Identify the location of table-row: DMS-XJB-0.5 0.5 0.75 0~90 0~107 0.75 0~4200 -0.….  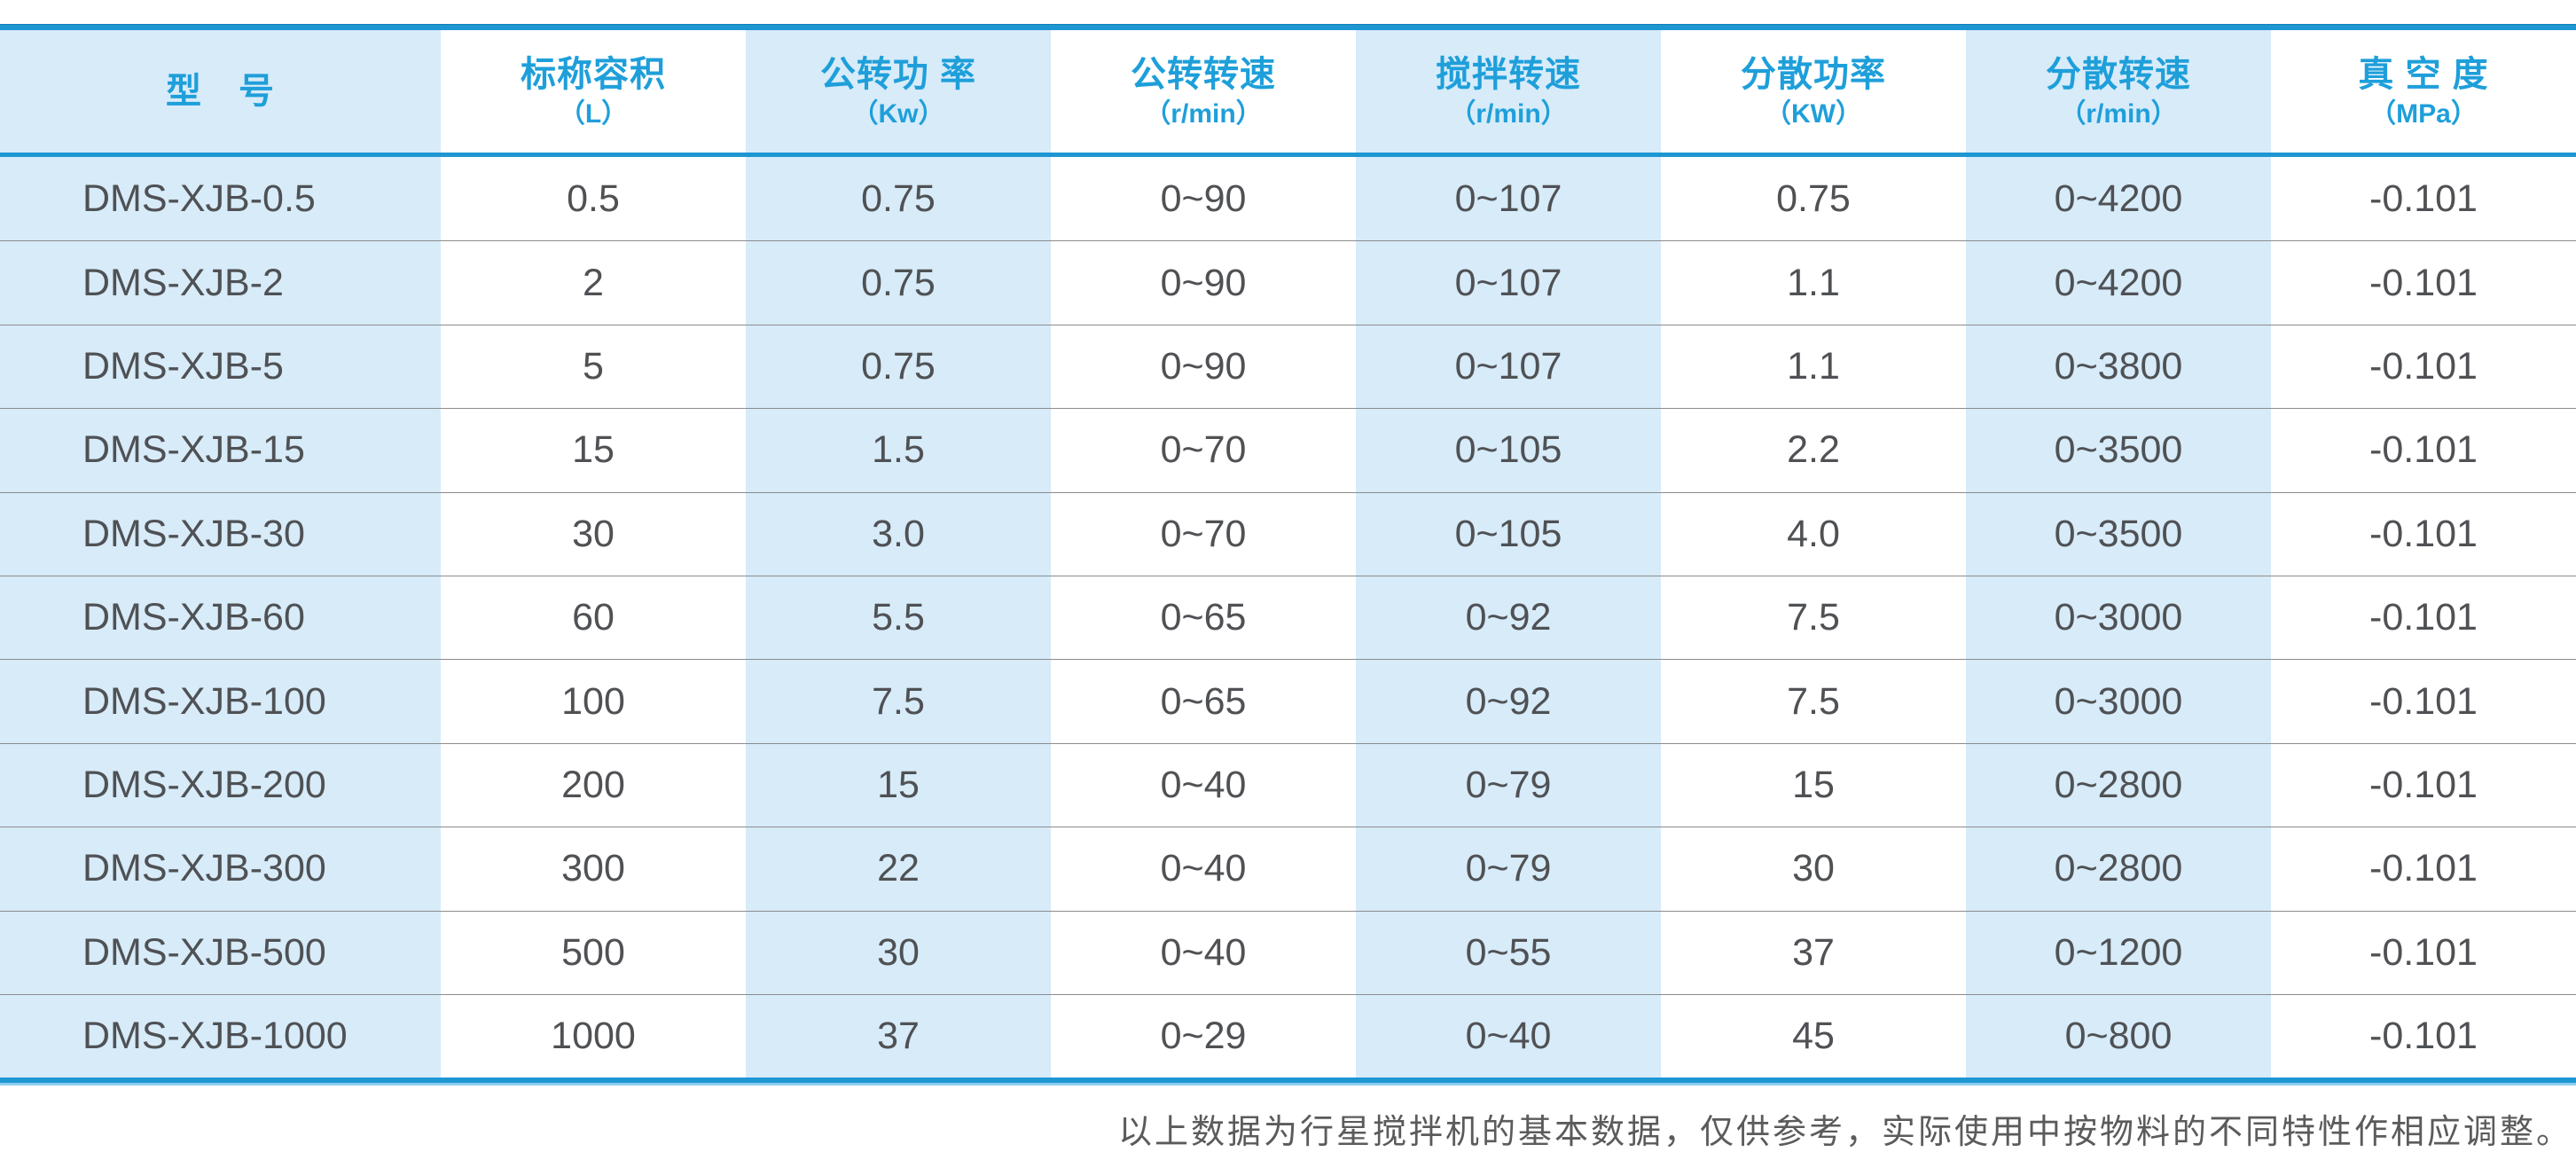
(1288, 199).